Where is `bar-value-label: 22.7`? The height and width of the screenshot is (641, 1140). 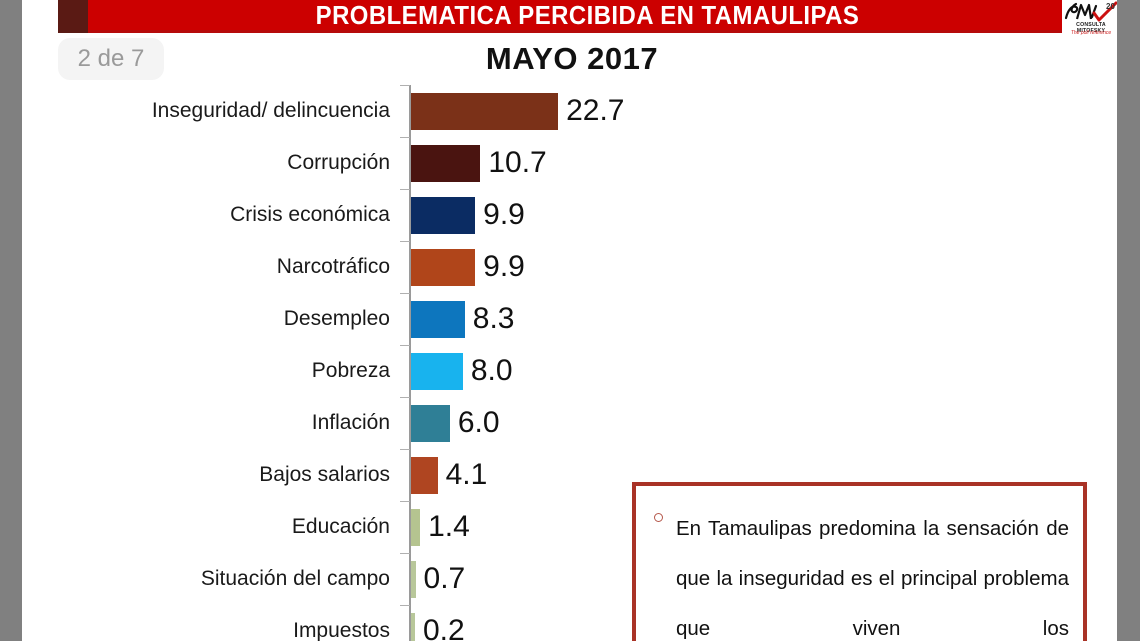 bar-value-label: 22.7 is located at coordinates (595, 110).